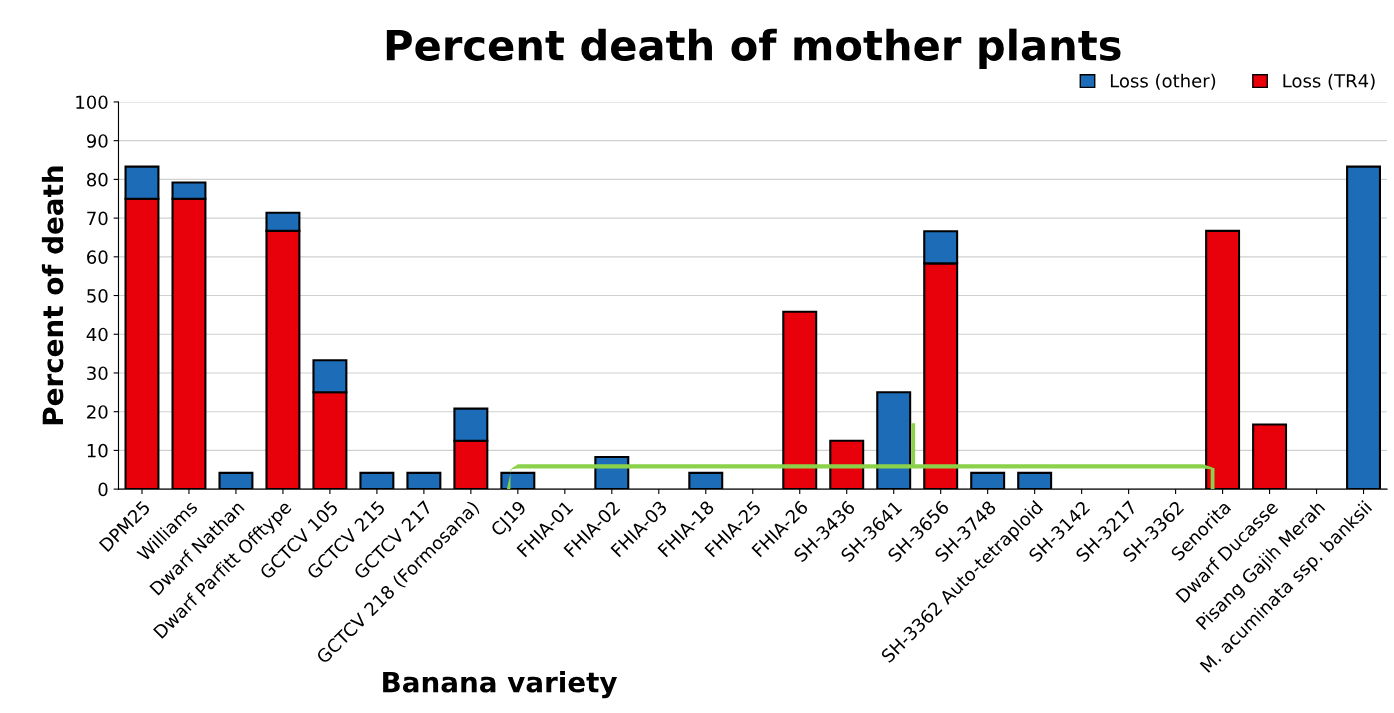  Describe the element at coordinates (97, 218) in the screenshot. I see `y-tick-label: 70` at that location.